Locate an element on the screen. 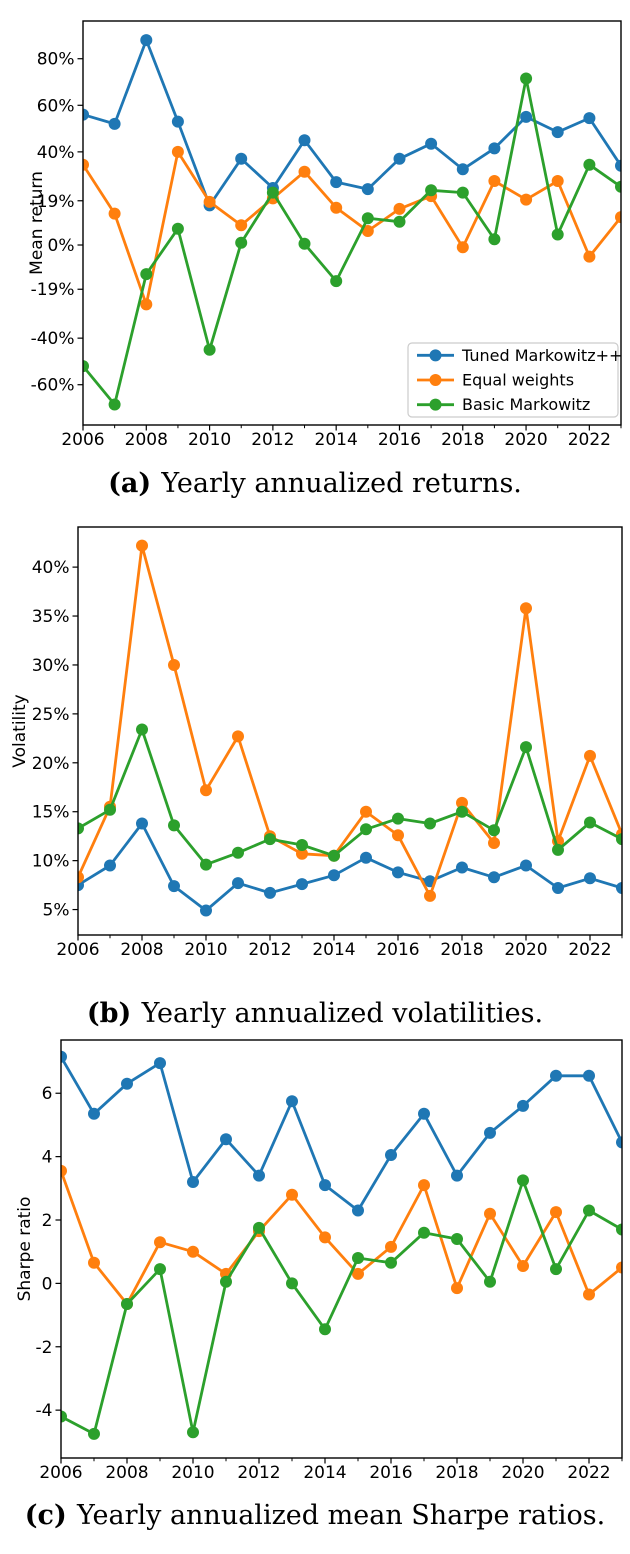 The image size is (630, 1554). y-tick-label: 10% is located at coordinates (51, 862).